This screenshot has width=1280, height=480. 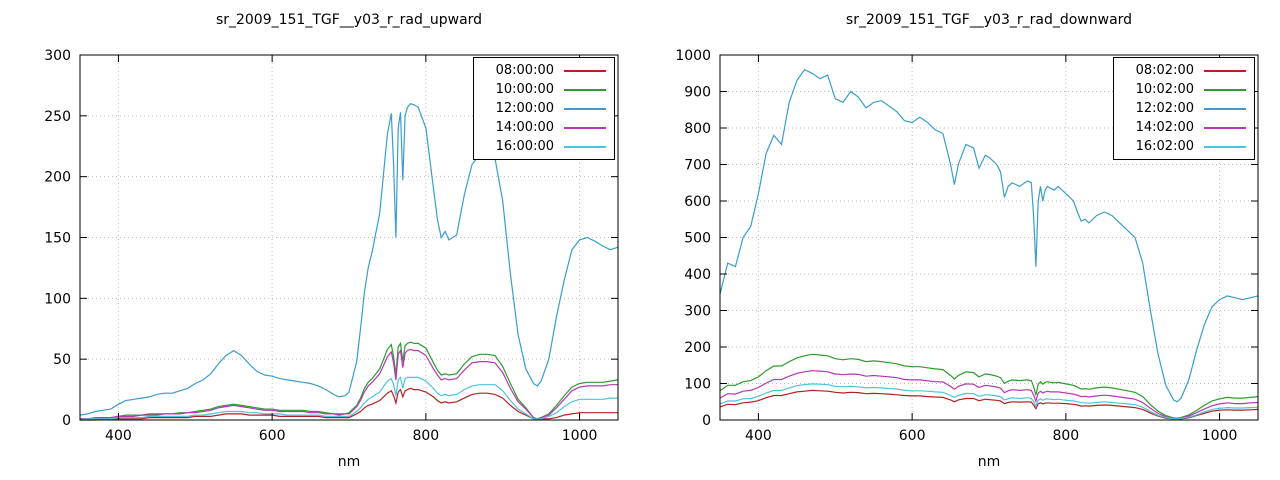 I want to click on legend-entry: 12:00:00, so click(x=551, y=108).